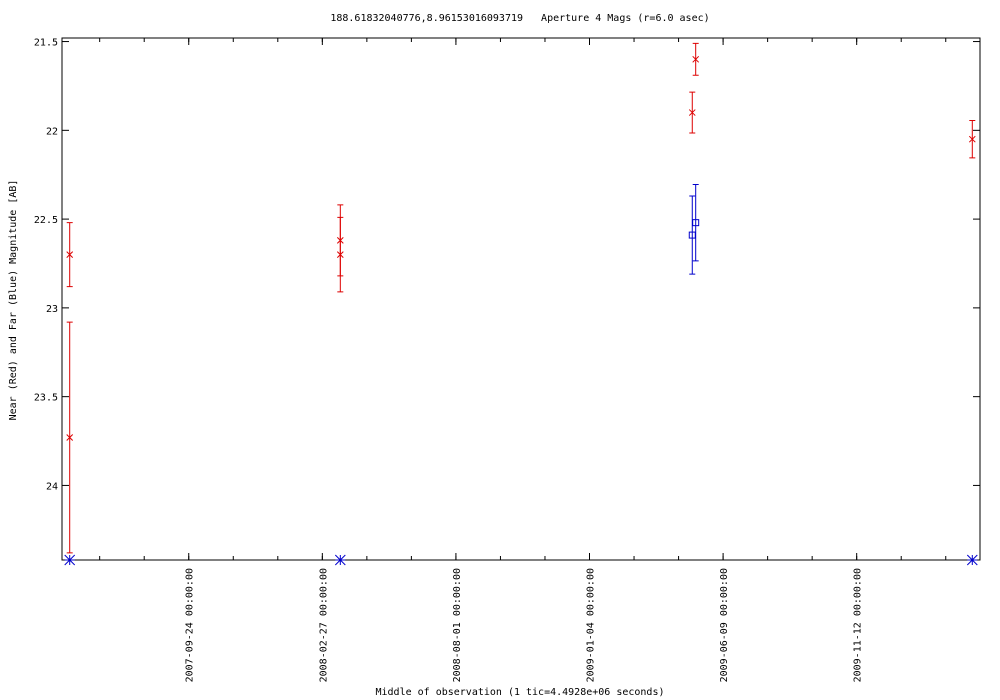  What do you see at coordinates (591, 625) in the screenshot?
I see `x-tick-label: 2009-01-04 00:00:00` at bounding box center [591, 625].